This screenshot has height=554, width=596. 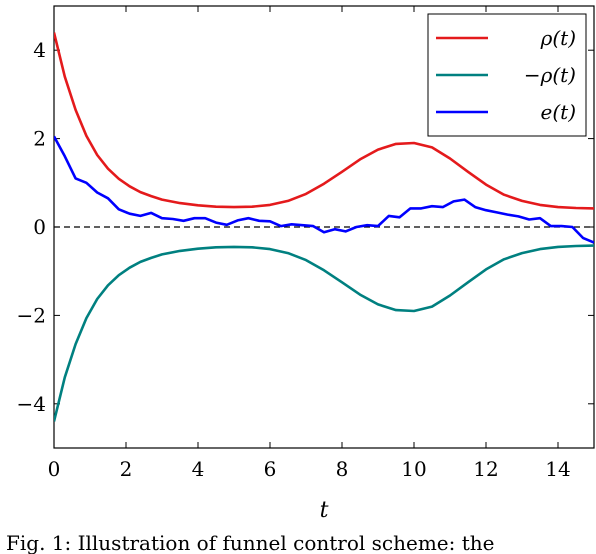 What do you see at coordinates (31, 227) in the screenshot?
I see `y-tick-labels: −4 −2 0 2 4` at bounding box center [31, 227].